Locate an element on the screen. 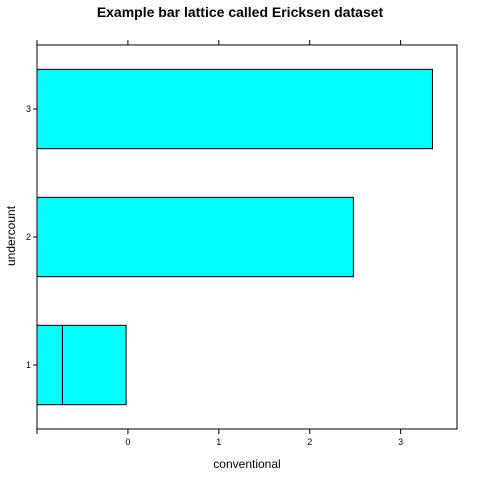  y-tick-label-3: 3 is located at coordinates (28, 109).